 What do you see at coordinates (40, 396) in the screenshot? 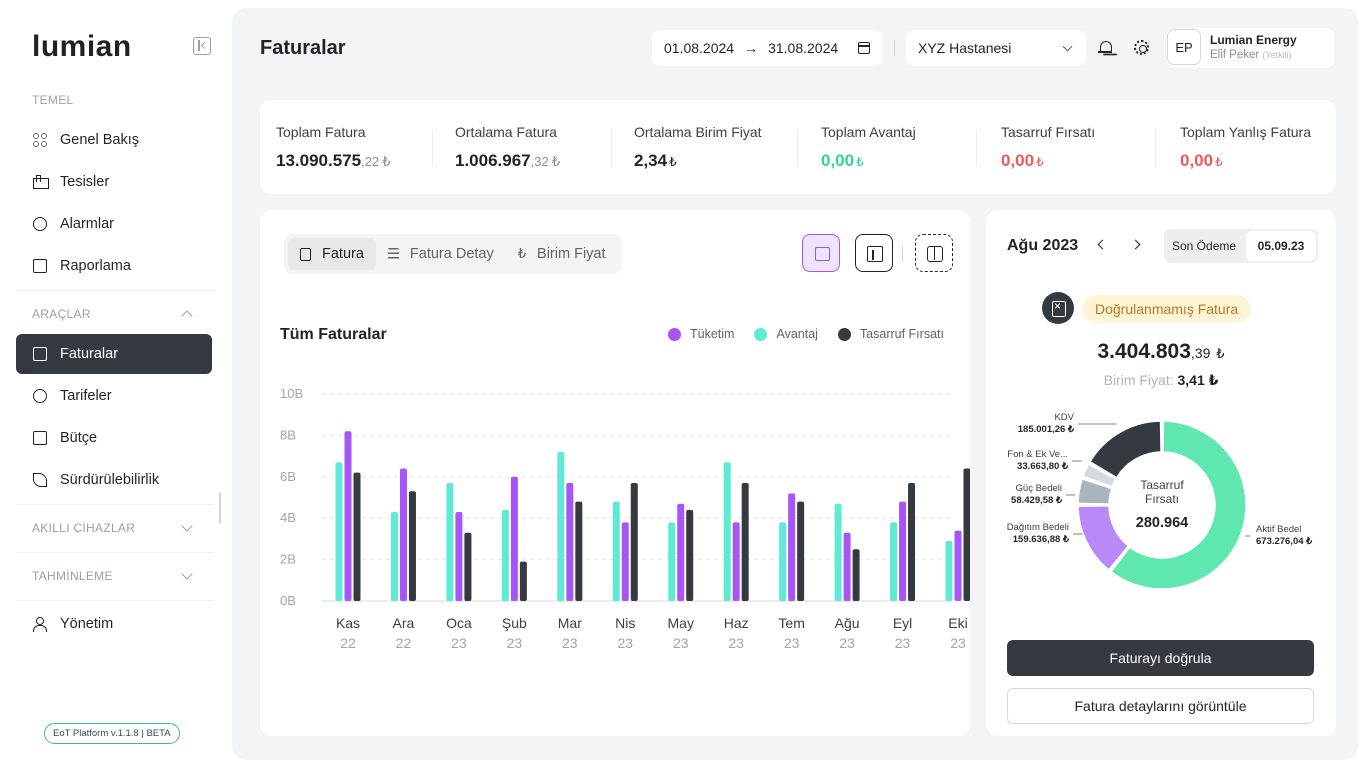
I see `tariff-icon` at bounding box center [40, 396].